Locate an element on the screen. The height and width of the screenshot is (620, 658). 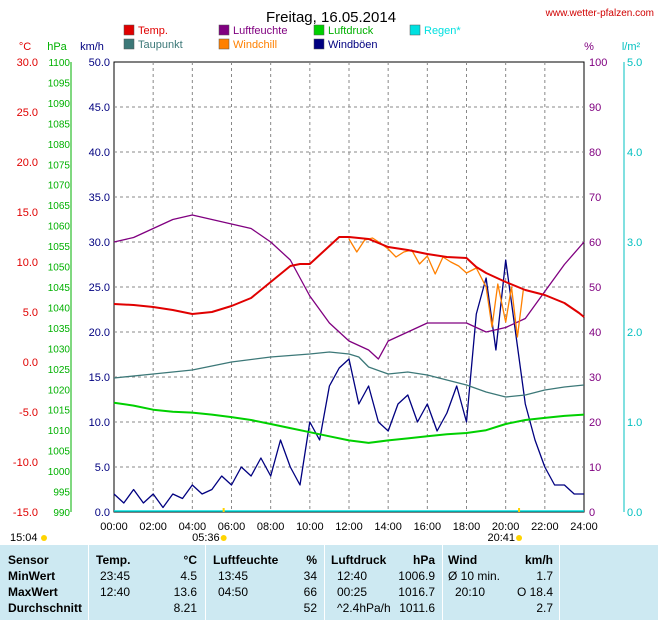
avg-humidity-value: 52 is located at coordinates (310, 608).